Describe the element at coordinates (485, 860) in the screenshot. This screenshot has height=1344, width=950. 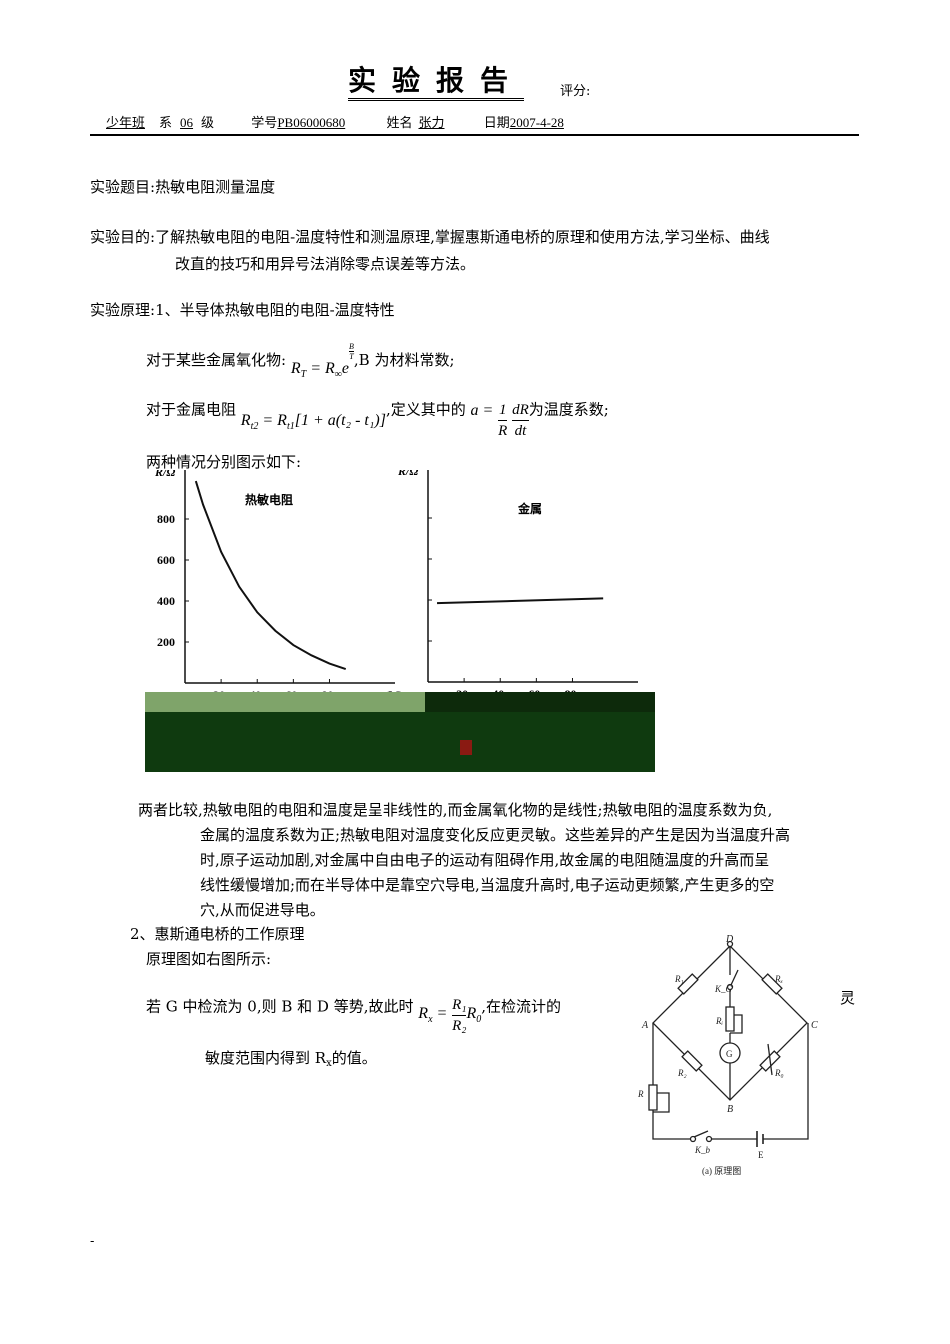
I see `comparison-line: 时,原子运动加剧,对金属中自由电子的运动有阻碍作用,故金属的电阻随温度的升高而呈` at that location.